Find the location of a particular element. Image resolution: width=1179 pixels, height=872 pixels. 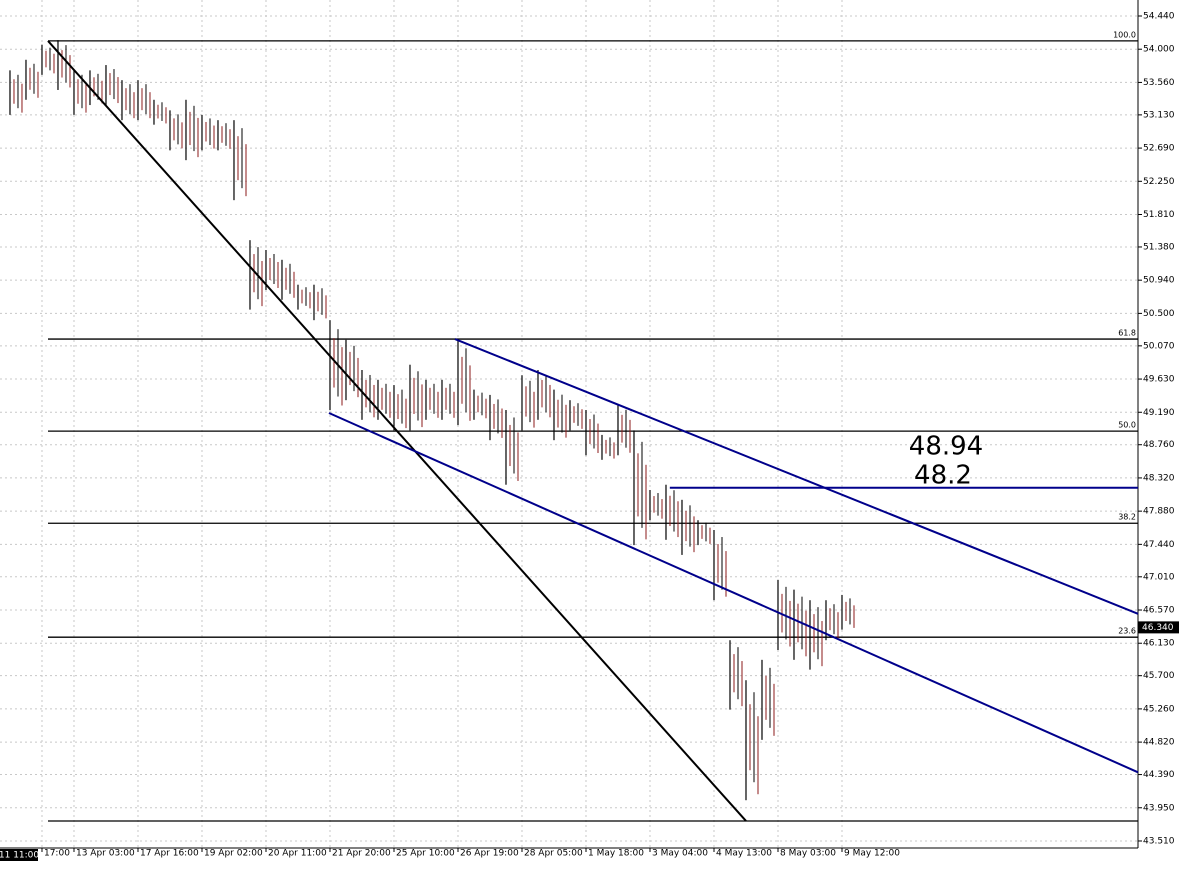

x-tick-label: 17:00 is located at coordinates (57, 854).